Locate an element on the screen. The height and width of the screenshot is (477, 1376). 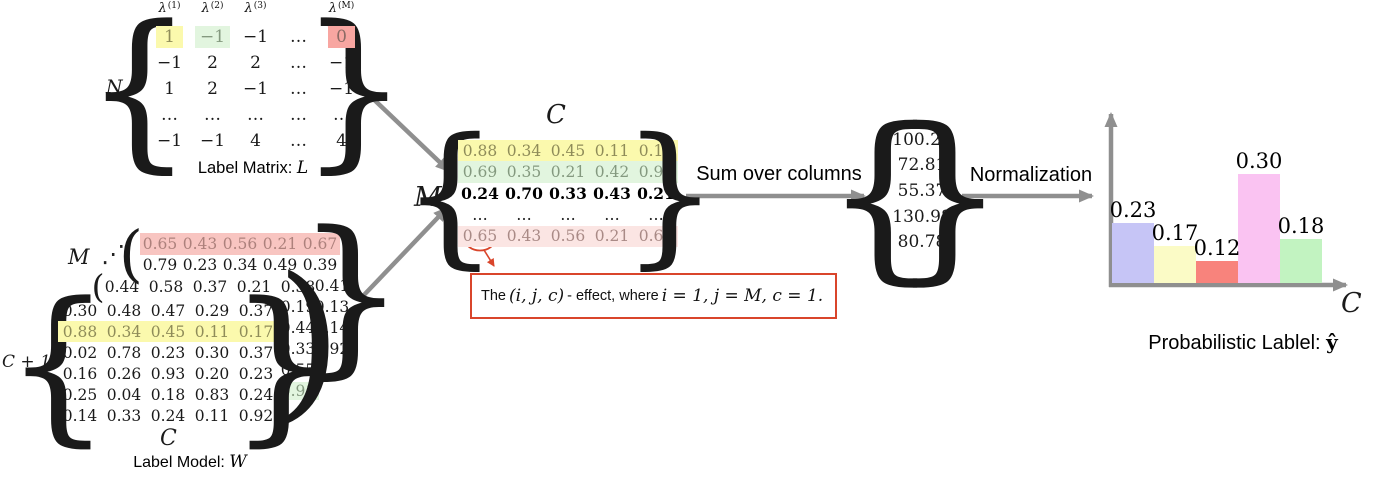
matrix-row: 0.16 0.26 0.93 0.20 0.23 is located at coordinates (168, 373).